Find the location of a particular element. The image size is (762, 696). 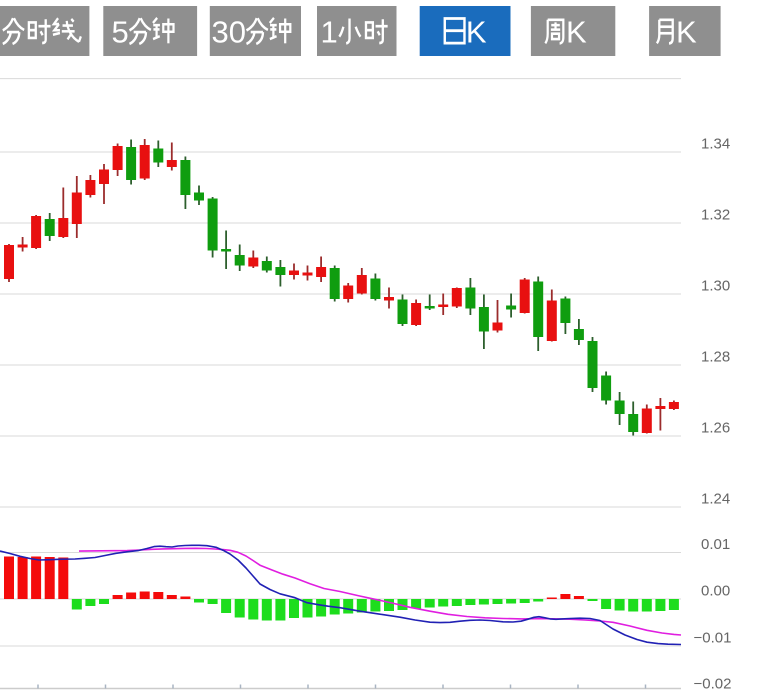

svg-text: 1.24 is located at coordinates (715, 498).